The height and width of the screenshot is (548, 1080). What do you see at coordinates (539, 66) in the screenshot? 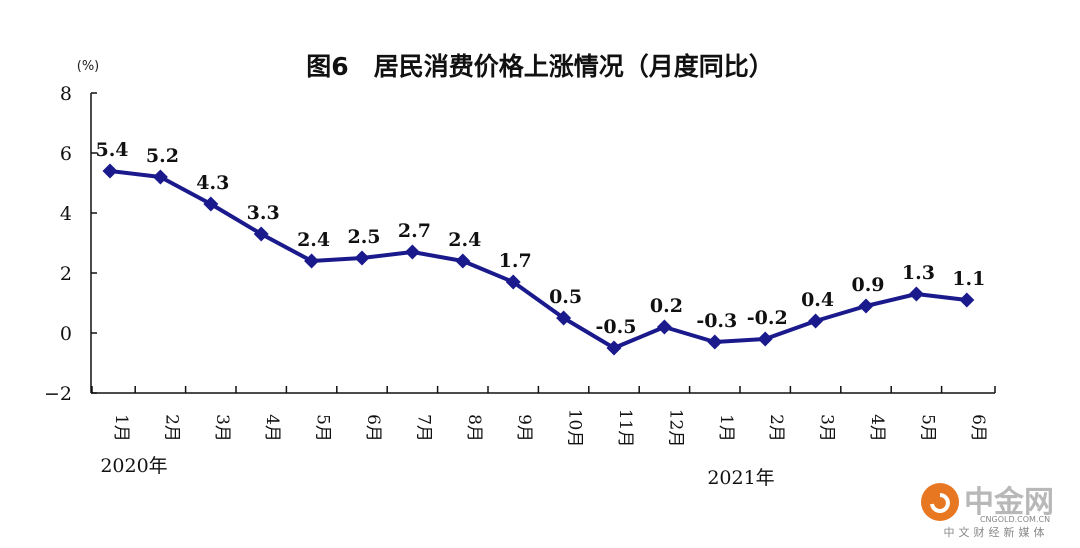
I see `chart-title: 图6 居民消费价格上涨情况（月度同比）` at bounding box center [539, 66].